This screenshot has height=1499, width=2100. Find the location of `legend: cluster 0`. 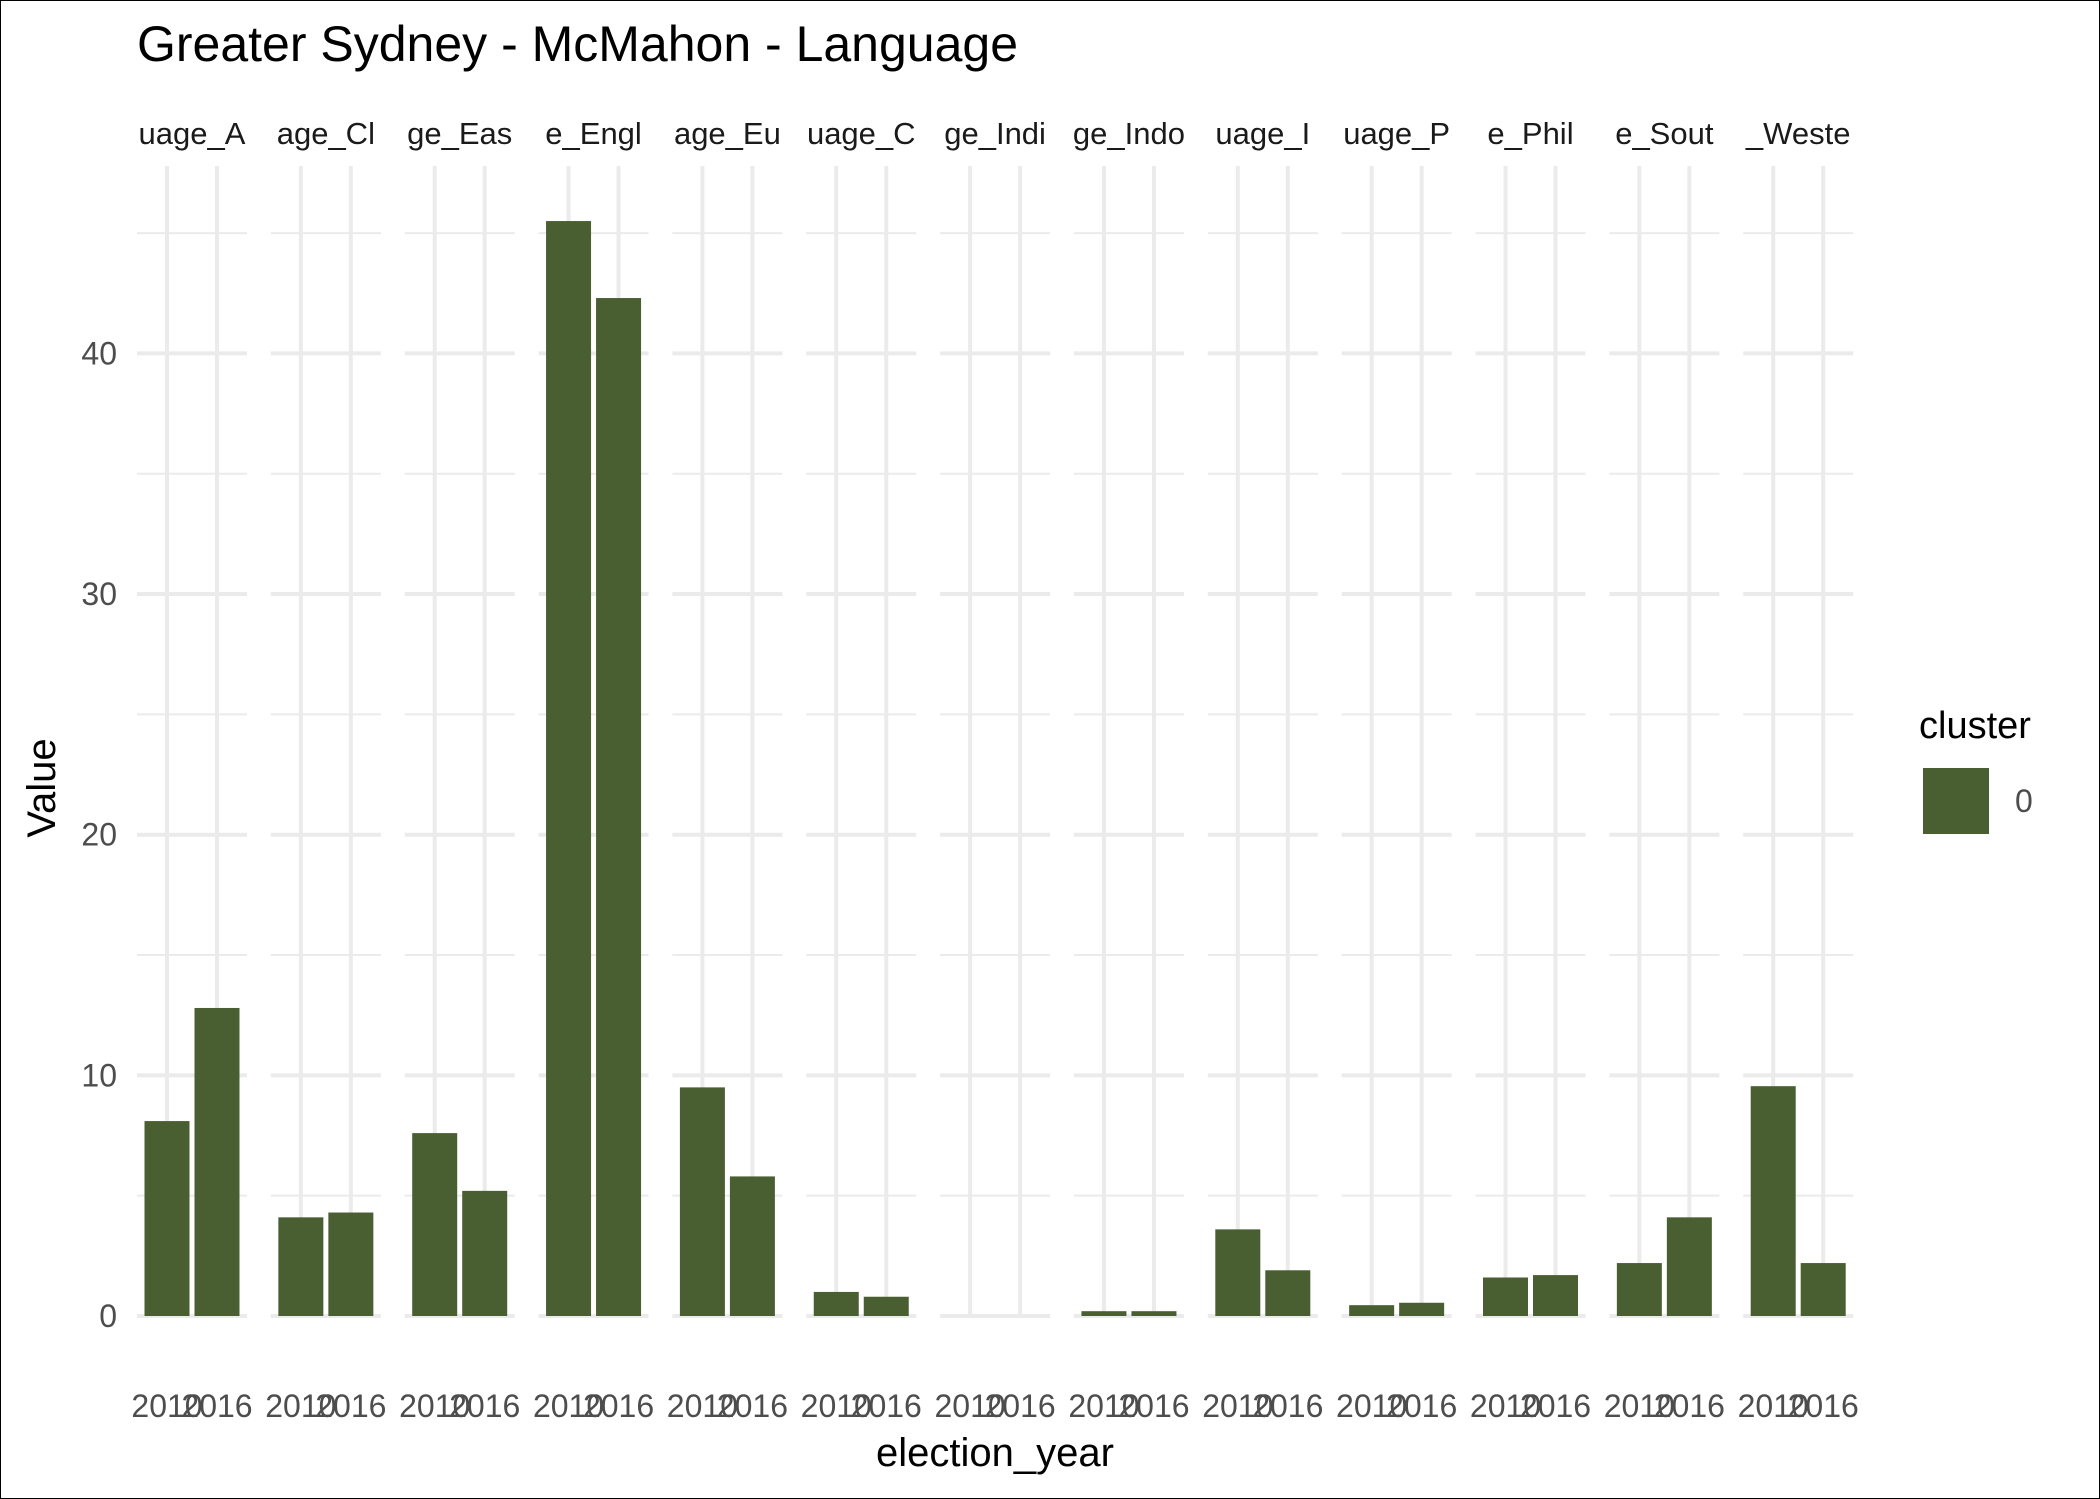

legend: cluster 0 is located at coordinates (1976, 769).